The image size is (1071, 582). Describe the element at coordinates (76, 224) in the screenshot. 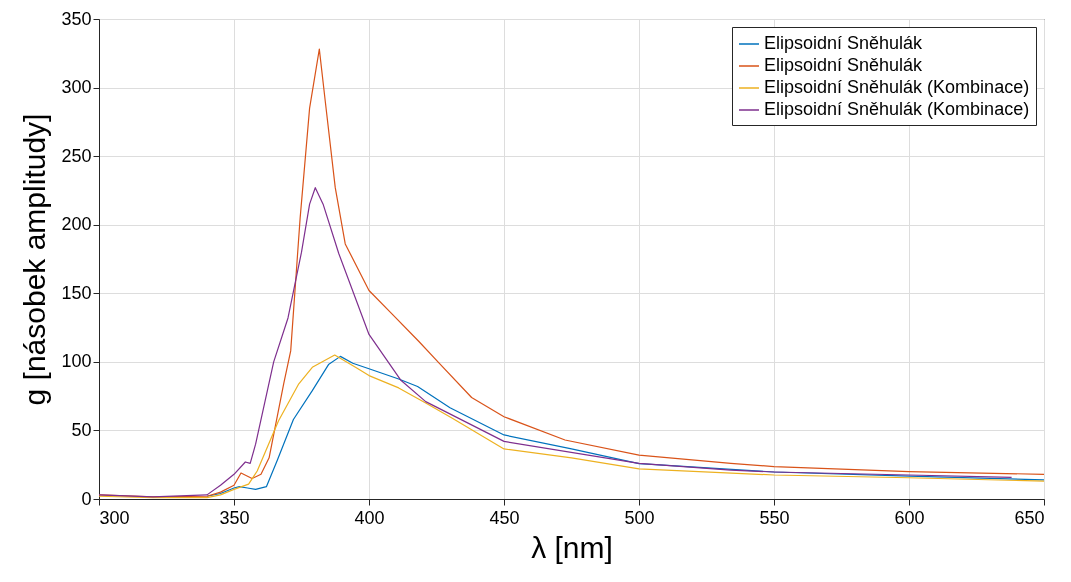

I see `y-tick-label: 200` at that location.